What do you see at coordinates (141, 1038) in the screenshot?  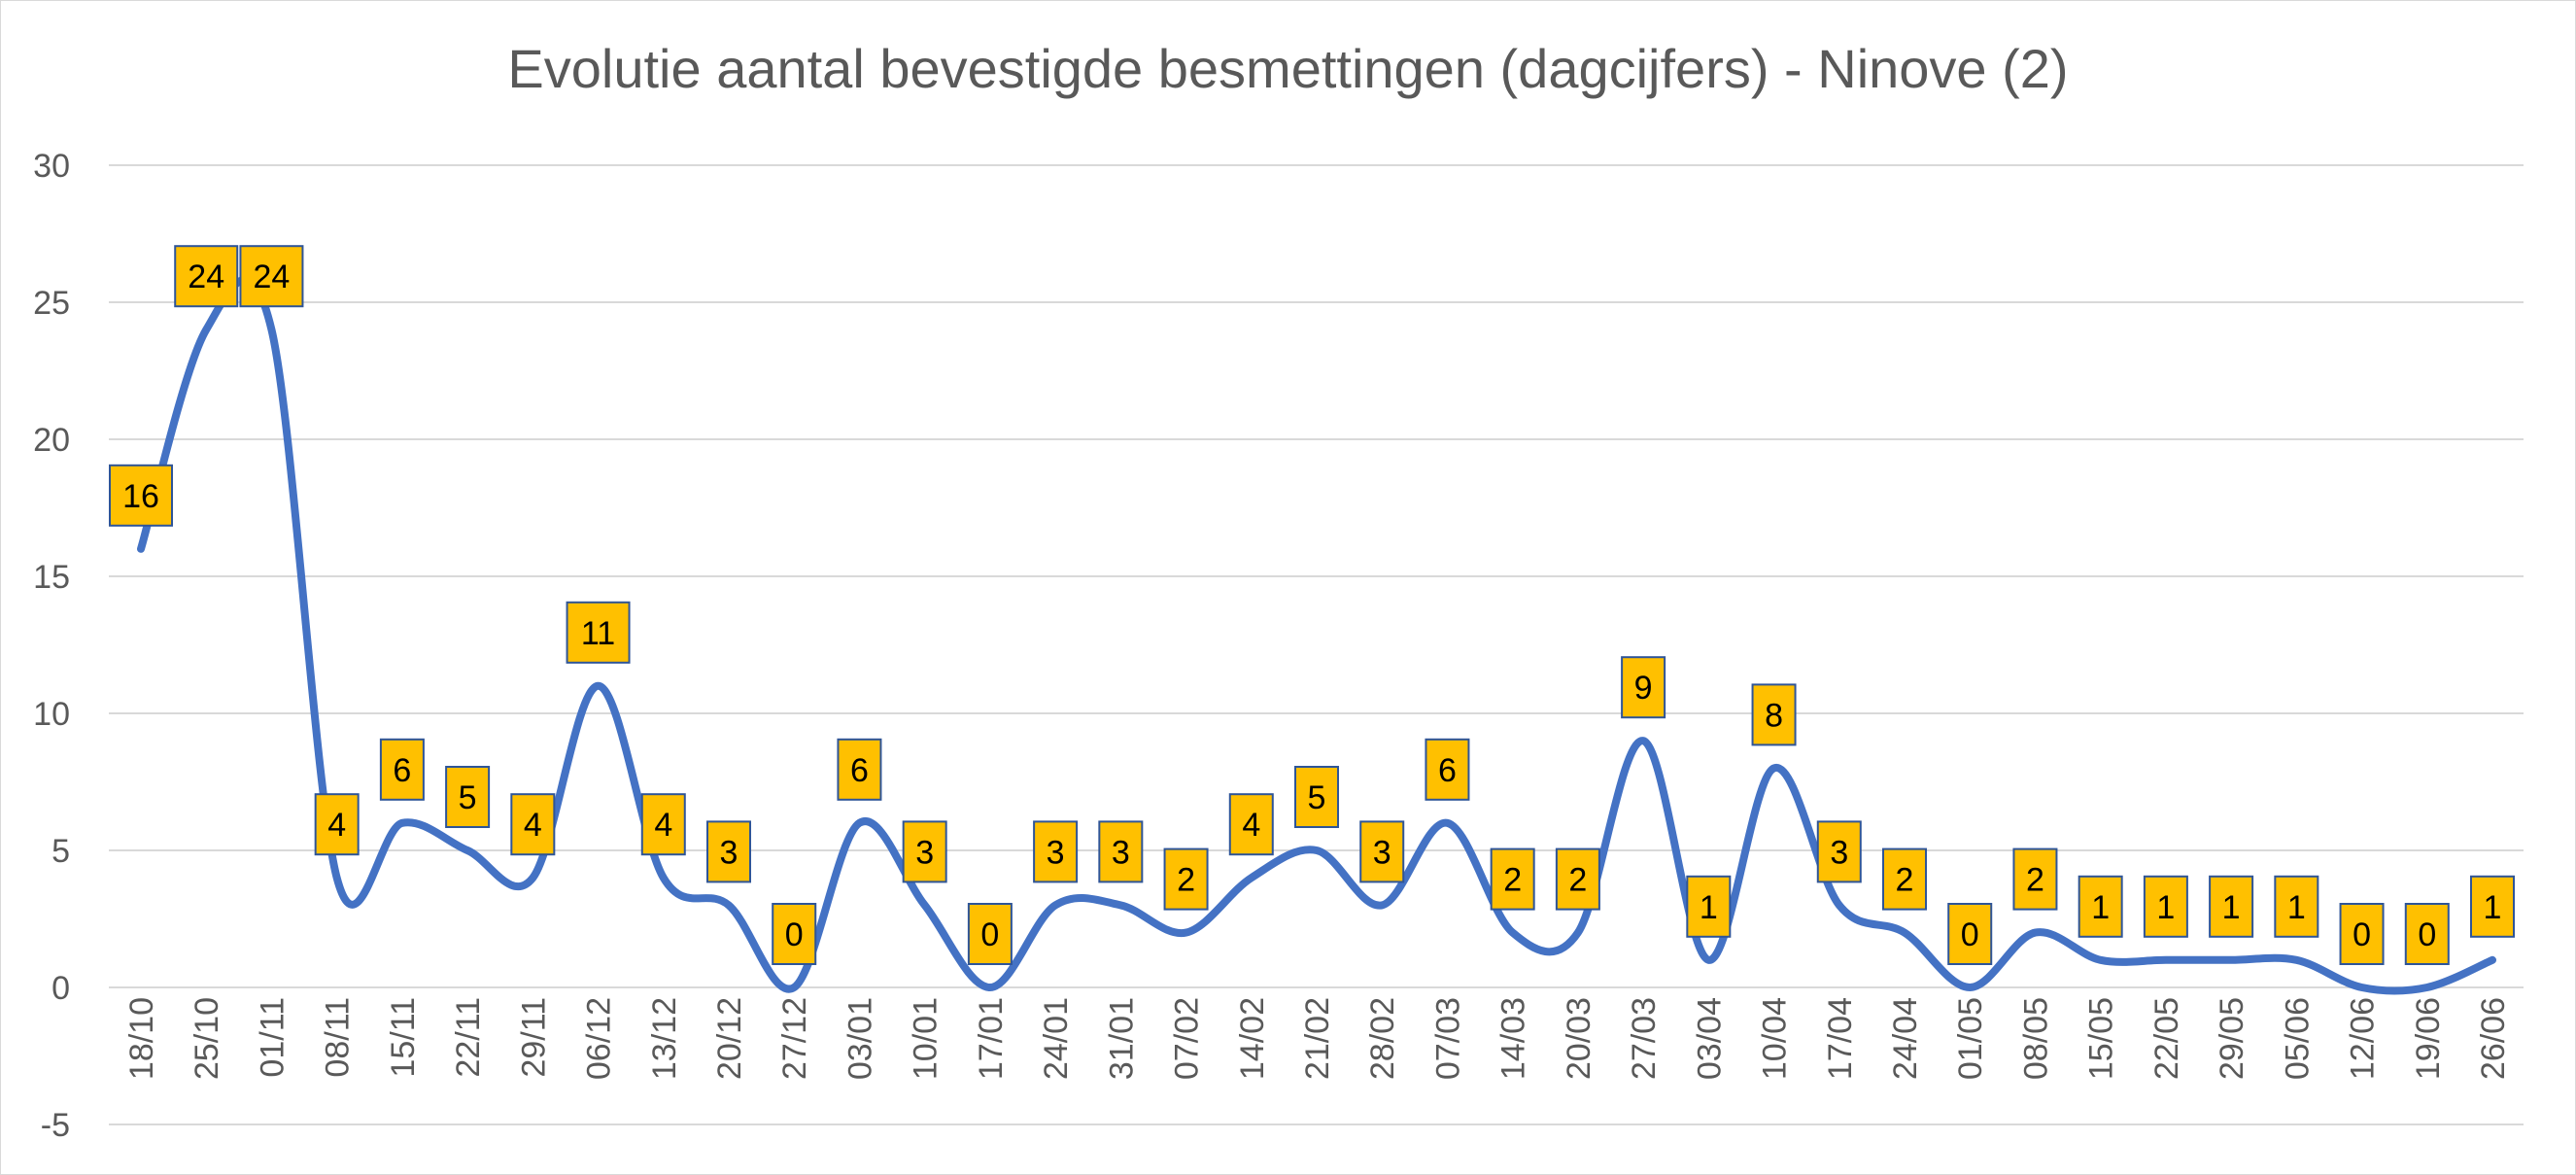 I see `x-tick-label: 18/10` at bounding box center [141, 1038].